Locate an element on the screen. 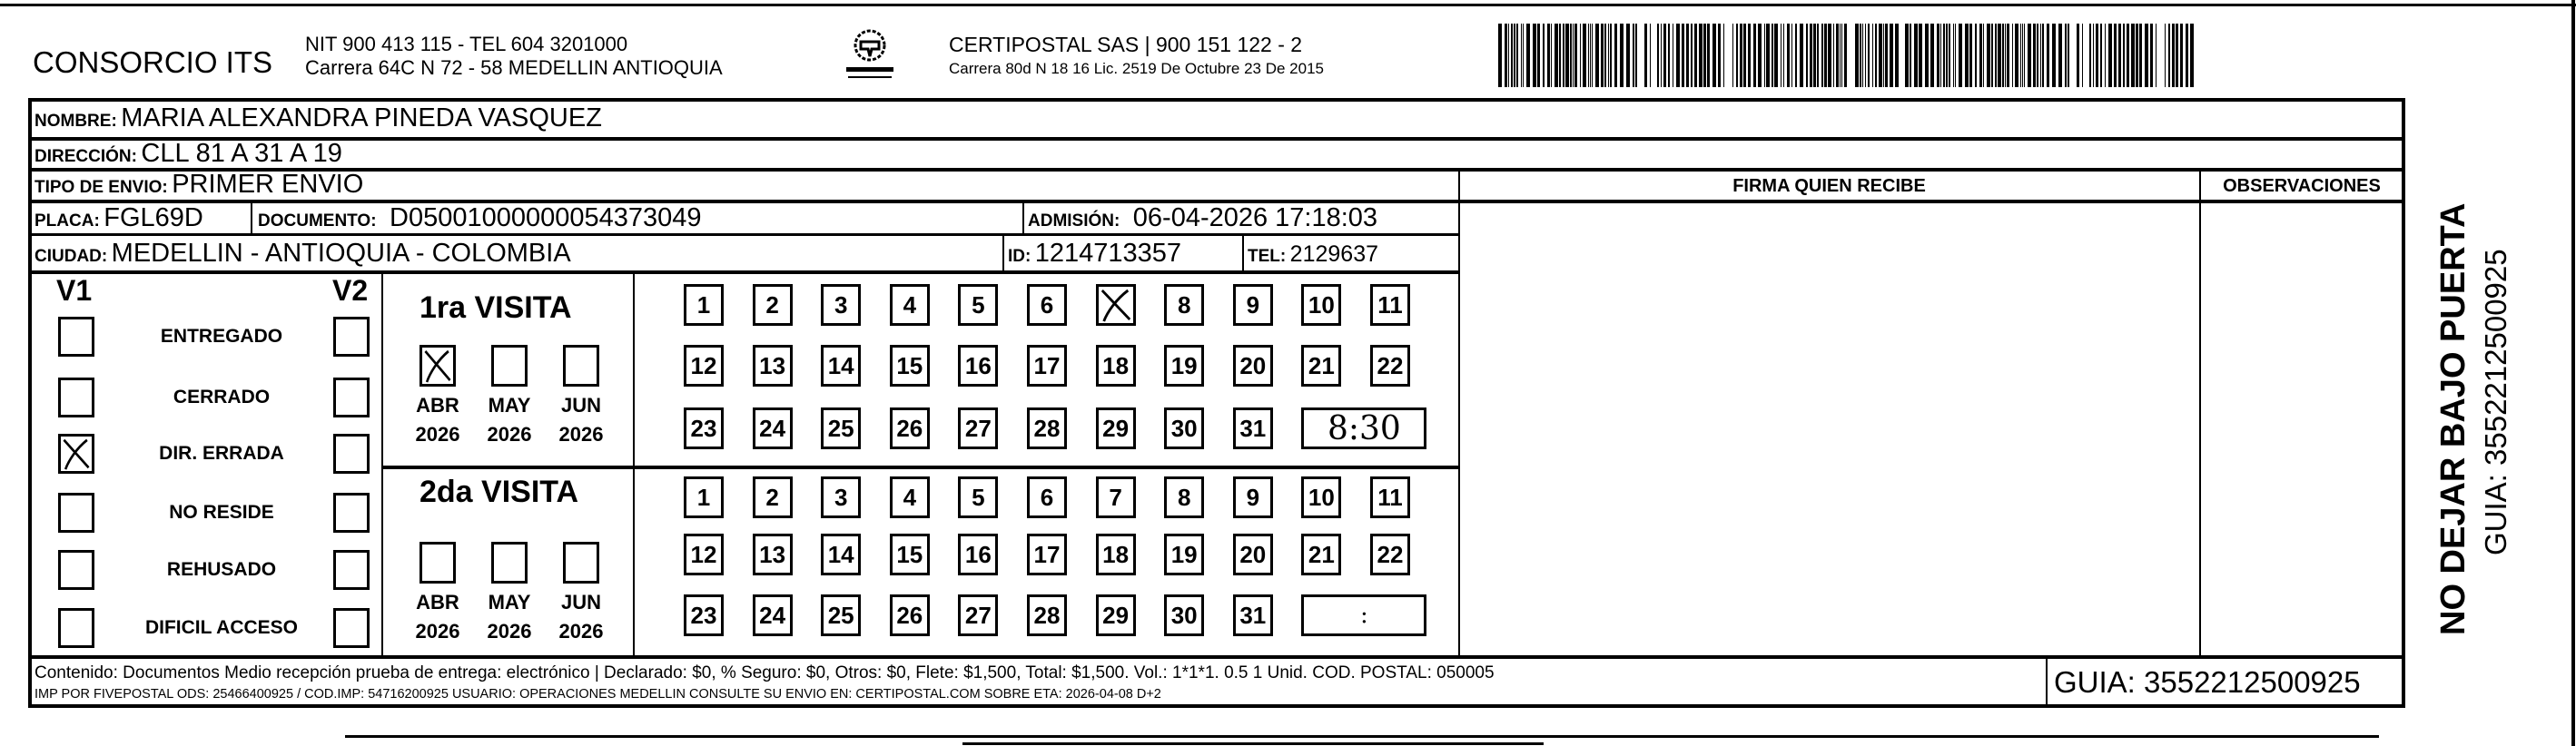  day-number: 19 is located at coordinates (1184, 365).